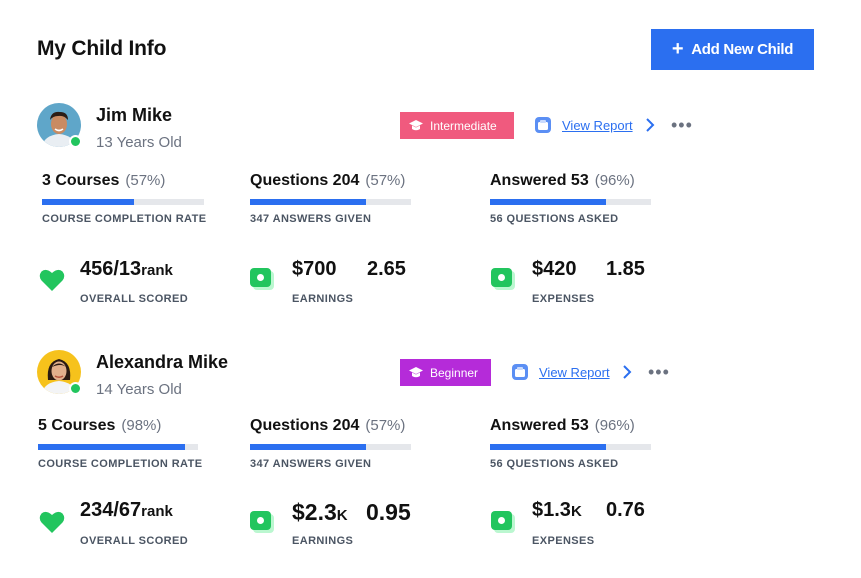 Image resolution: width=861 pixels, height=578 pixels. I want to click on courses-stat: 3 Courses (57%), so click(104, 180).